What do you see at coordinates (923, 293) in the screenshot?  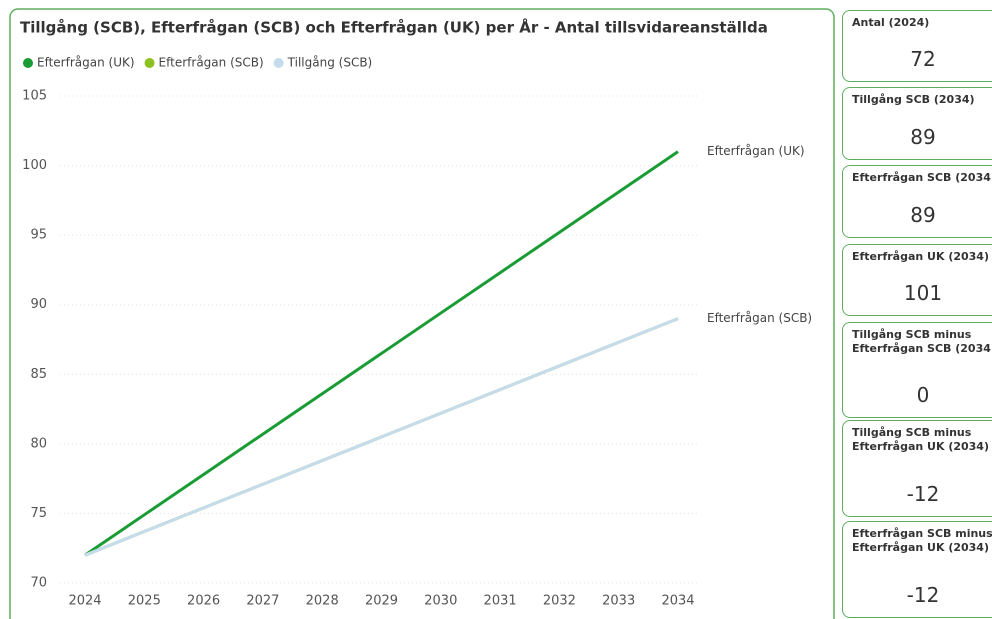 I see `card-value: 101` at bounding box center [923, 293].